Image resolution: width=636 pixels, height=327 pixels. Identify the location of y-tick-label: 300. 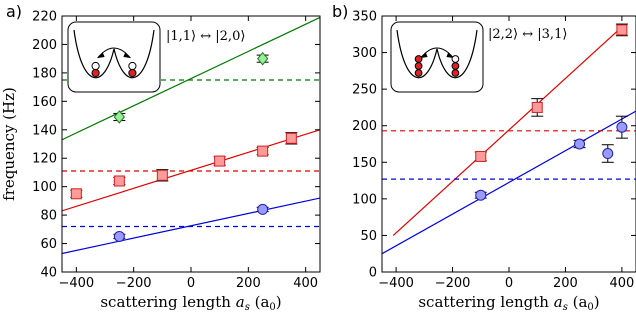
(364, 53).